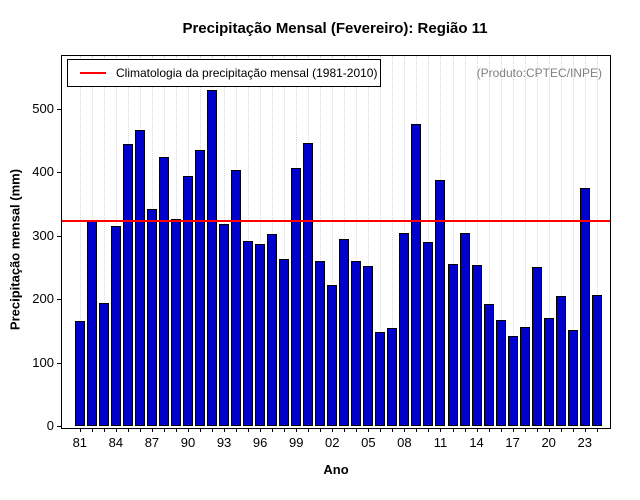 This screenshot has width=640, height=500. I want to click on bar-1988, so click(163, 291).